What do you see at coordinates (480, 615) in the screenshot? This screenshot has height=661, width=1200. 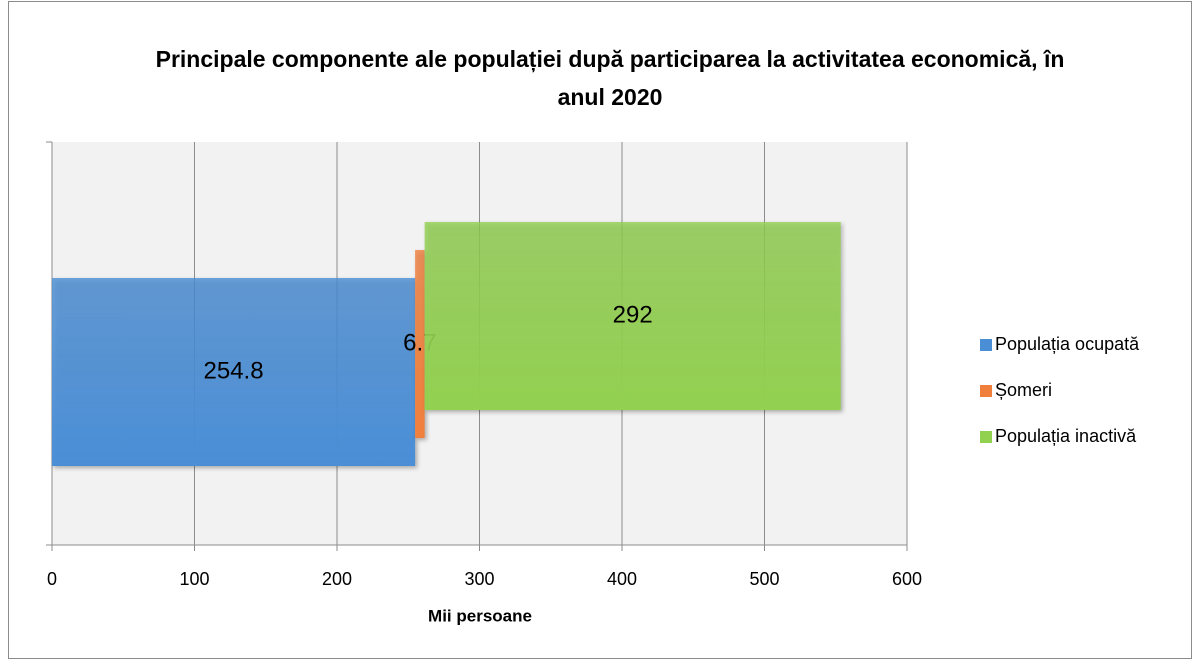 I see `x-axis-label: Mii persoane` at bounding box center [480, 615].